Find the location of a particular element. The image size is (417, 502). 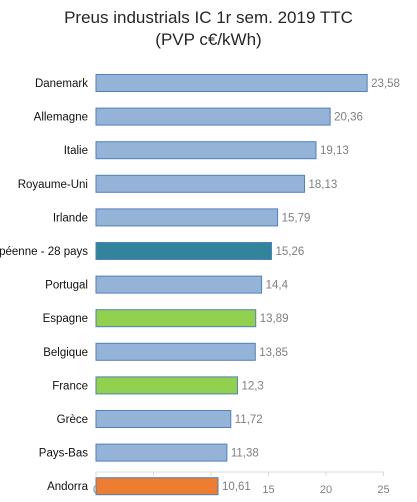

category-label: Allemagne is located at coordinates (61, 118).